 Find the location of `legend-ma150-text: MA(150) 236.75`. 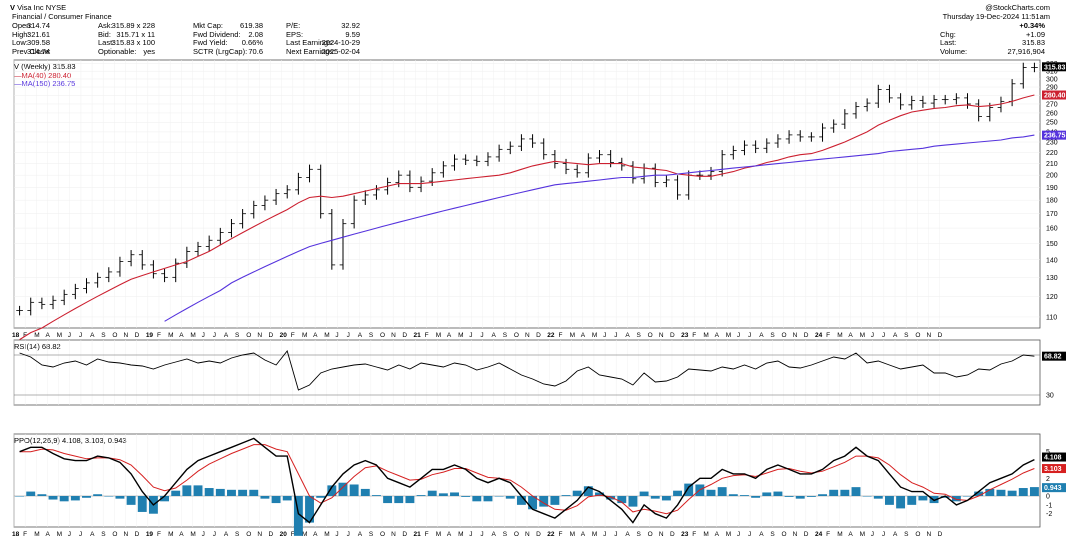

legend-ma150-text: MA(150) 236.75 is located at coordinates (48, 83).